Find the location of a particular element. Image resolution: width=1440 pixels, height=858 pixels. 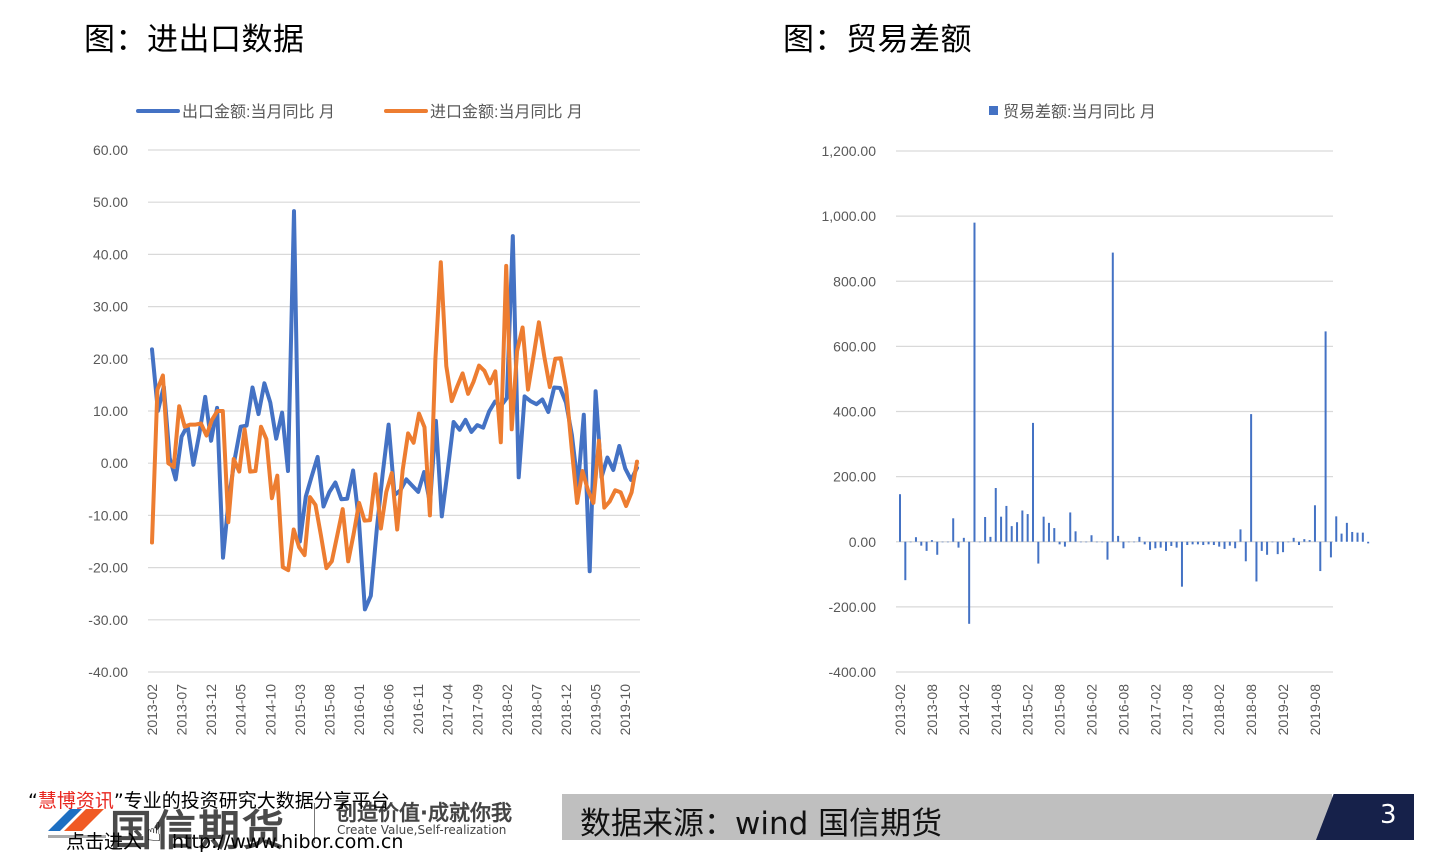

x-tick-label: 2019-05 is located at coordinates (596, 710).